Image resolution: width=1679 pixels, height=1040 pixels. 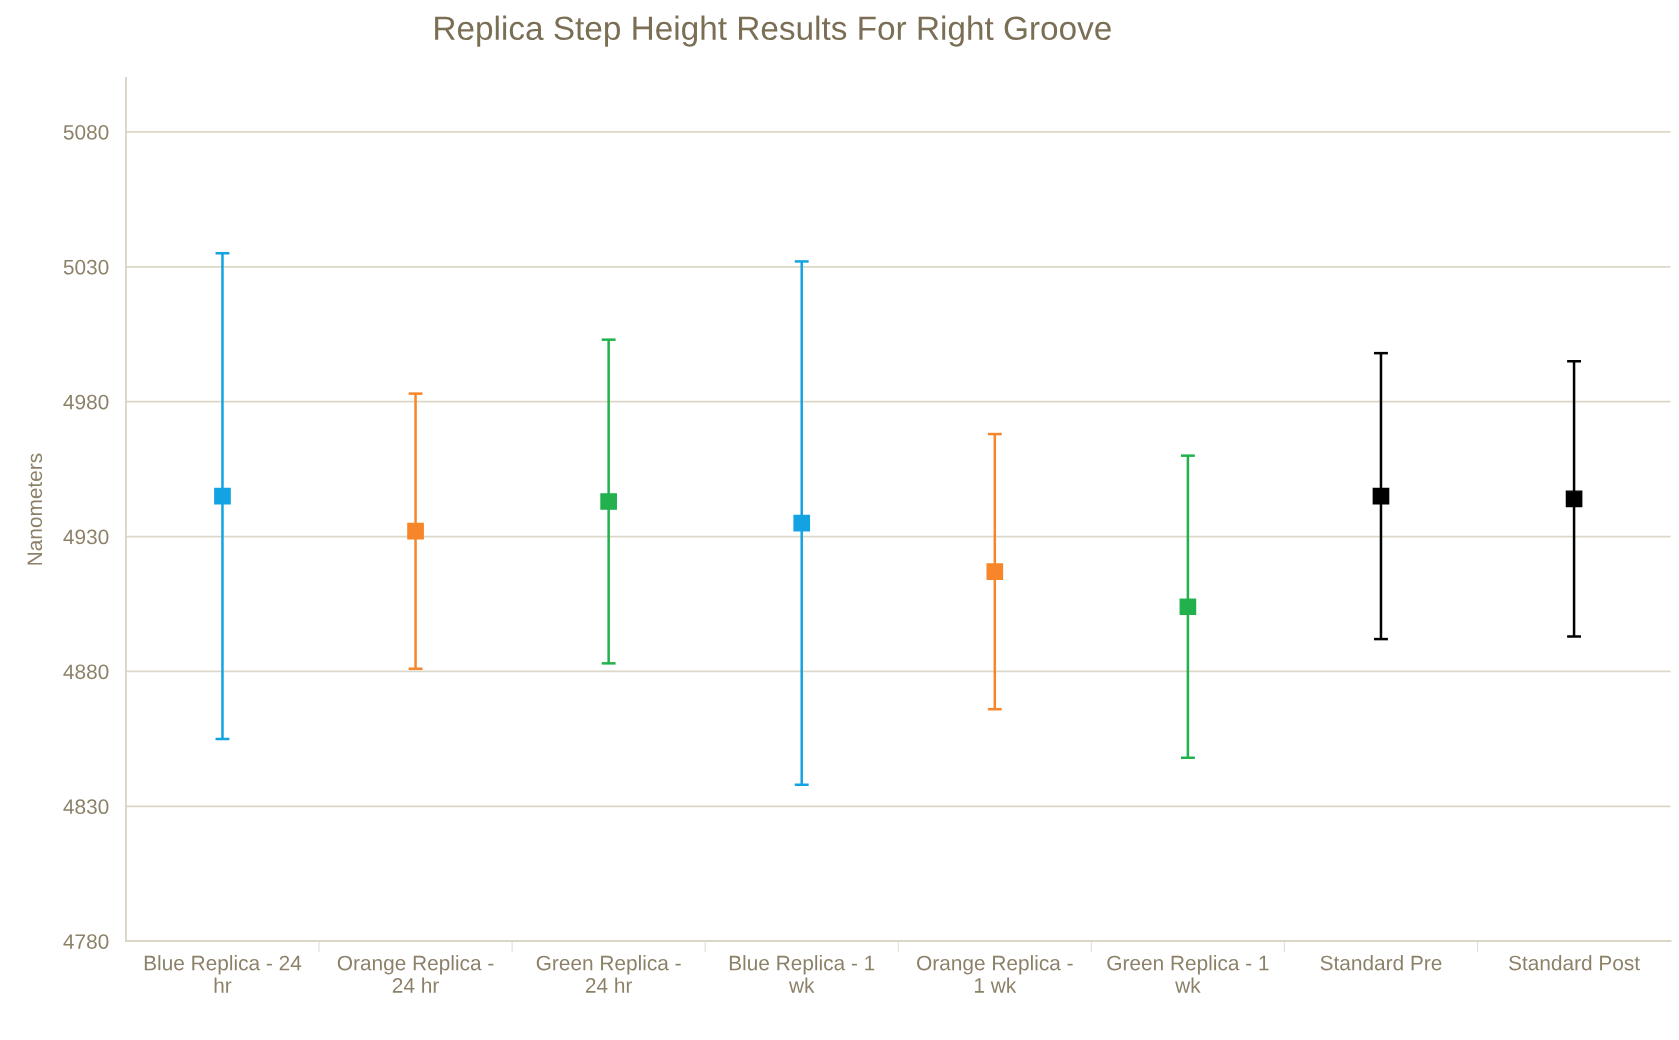 I want to click on y-tick-label: 4880, so click(x=86, y=672).